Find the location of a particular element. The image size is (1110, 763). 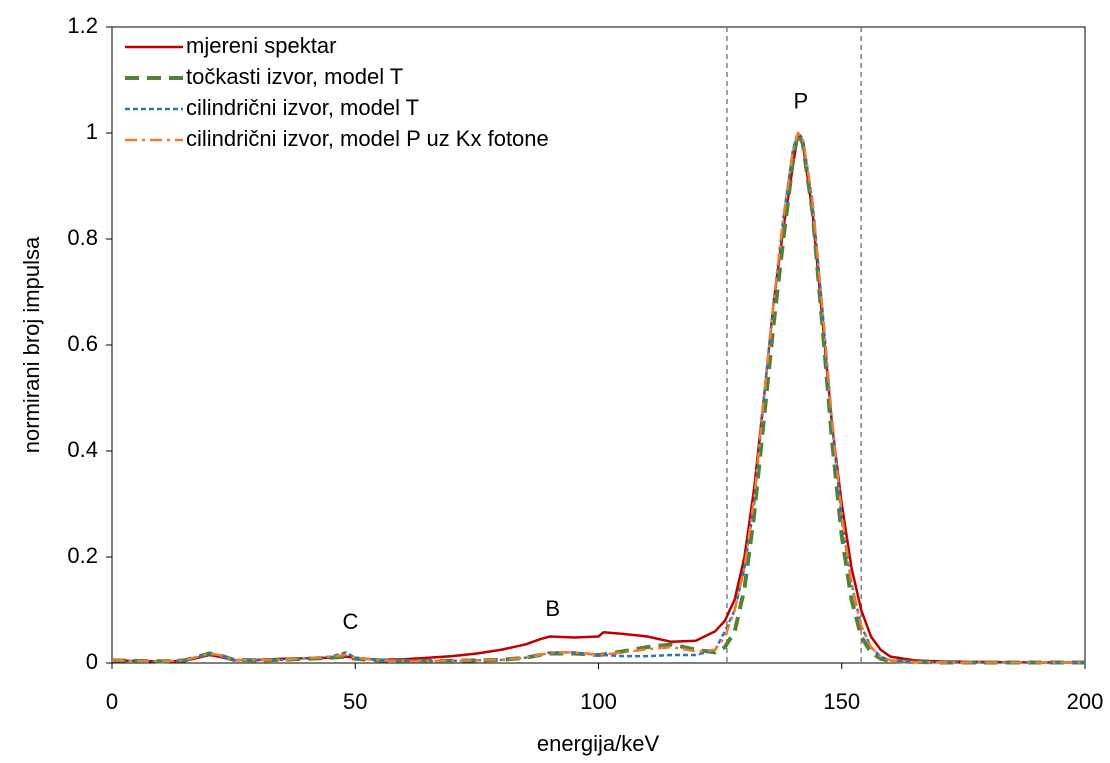

y-tick-label: 0.8 is located at coordinates (82, 237).